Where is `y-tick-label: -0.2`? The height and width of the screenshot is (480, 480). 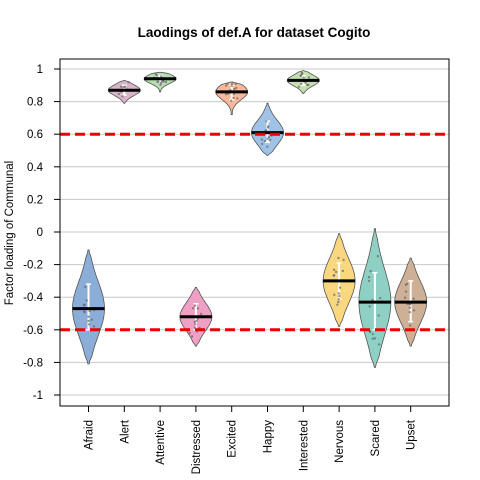 y-tick-label: -0.2 is located at coordinates (33, 266).